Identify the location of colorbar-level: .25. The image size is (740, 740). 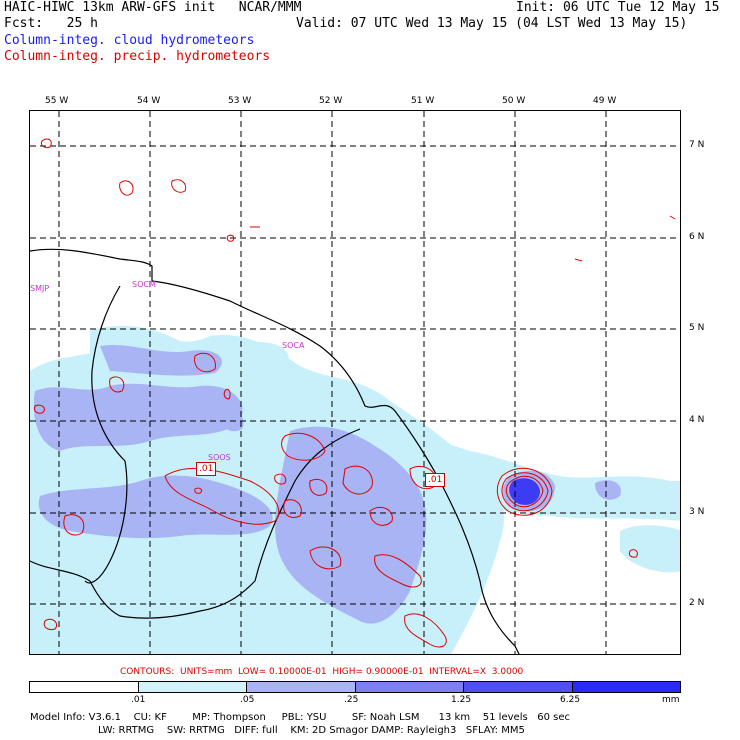
(351, 700).